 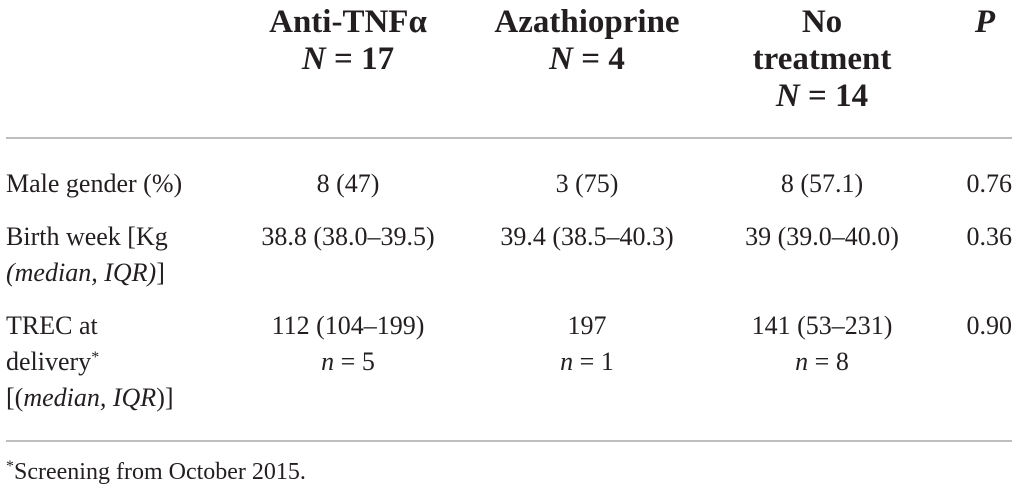 I want to click on median-iqr-text: (median, IQR), so click(x=81, y=272).